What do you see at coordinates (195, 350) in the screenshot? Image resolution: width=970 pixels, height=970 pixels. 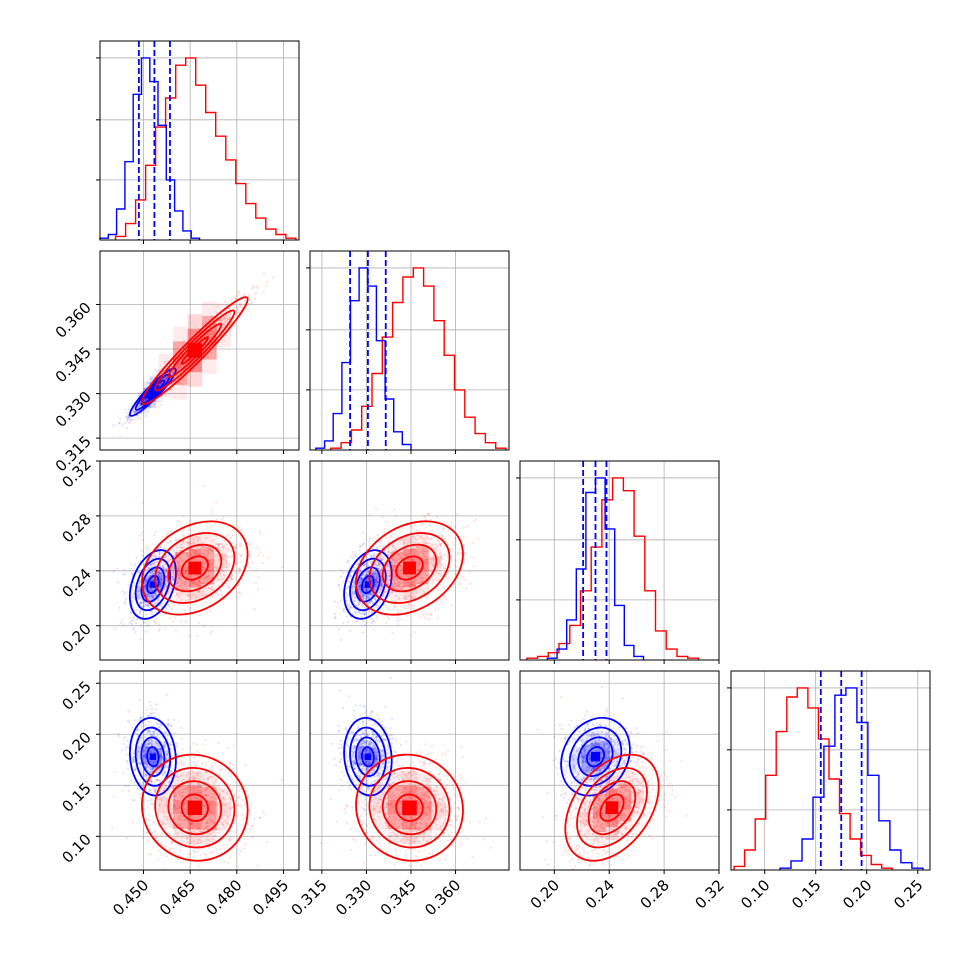 I see `contour-red` at bounding box center [195, 350].